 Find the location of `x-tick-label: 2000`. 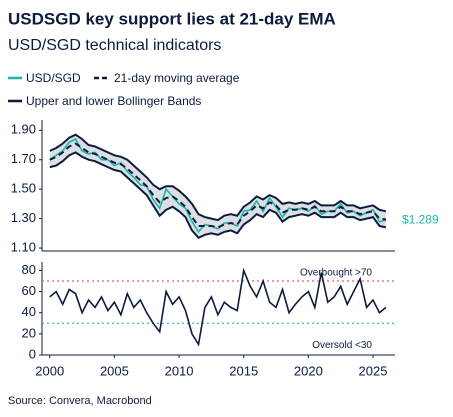

x-tick-label: 2000 is located at coordinates (49, 370).